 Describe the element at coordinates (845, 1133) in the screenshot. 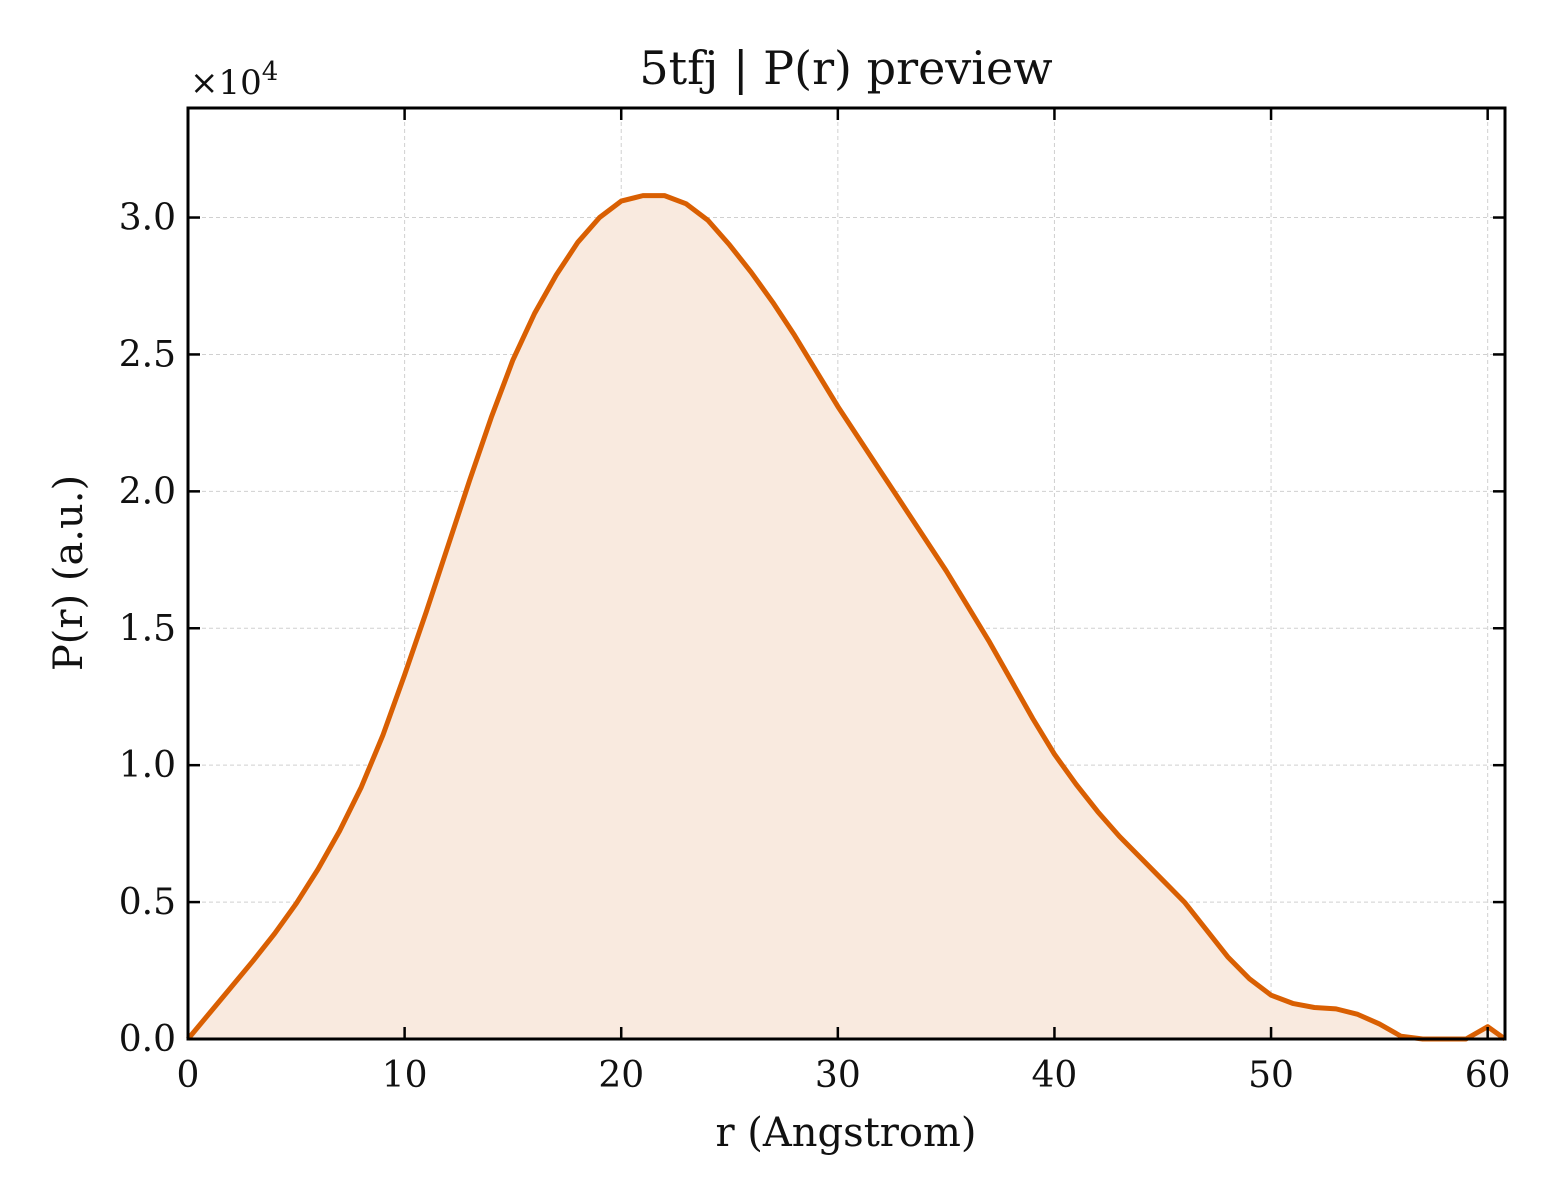

I see `x-axis-label: r (Angstrom)` at that location.